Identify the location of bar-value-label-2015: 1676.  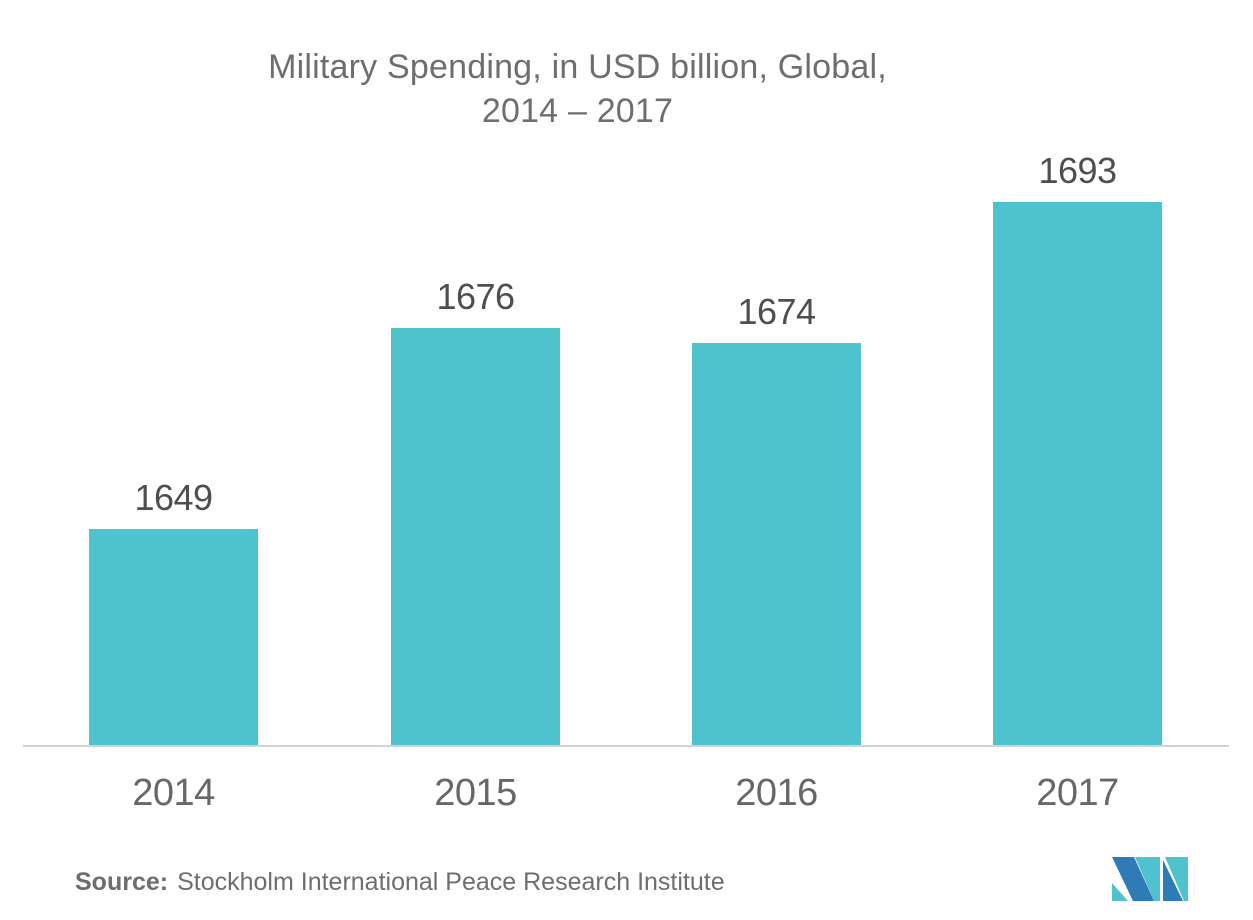
(475, 296).